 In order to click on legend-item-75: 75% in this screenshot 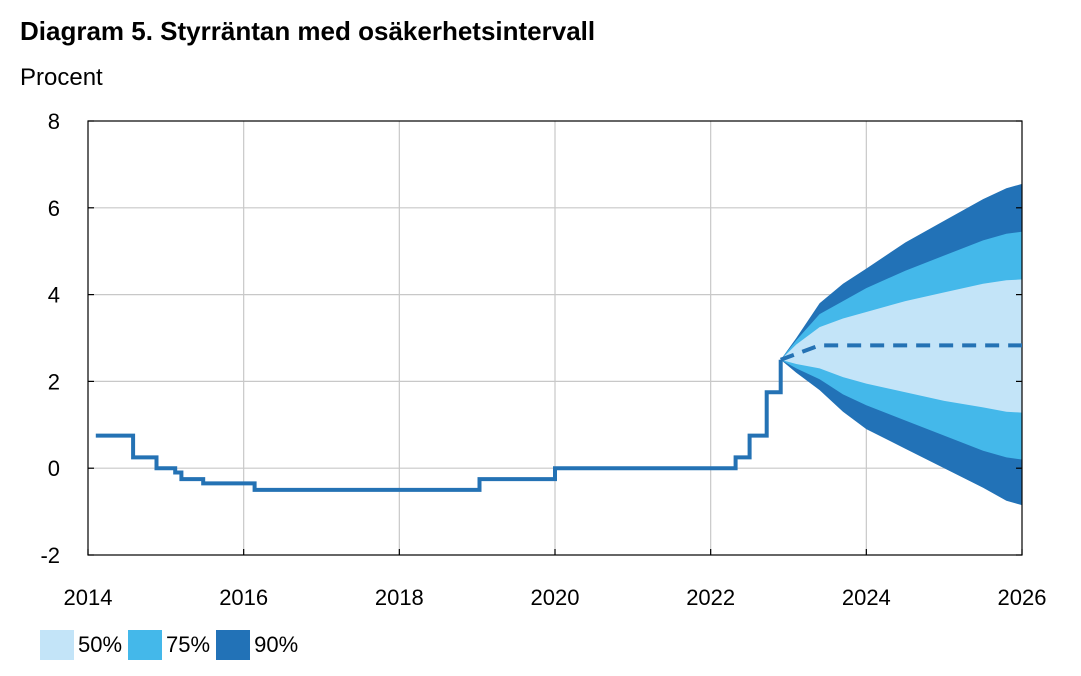, I will do `click(169, 645)`.